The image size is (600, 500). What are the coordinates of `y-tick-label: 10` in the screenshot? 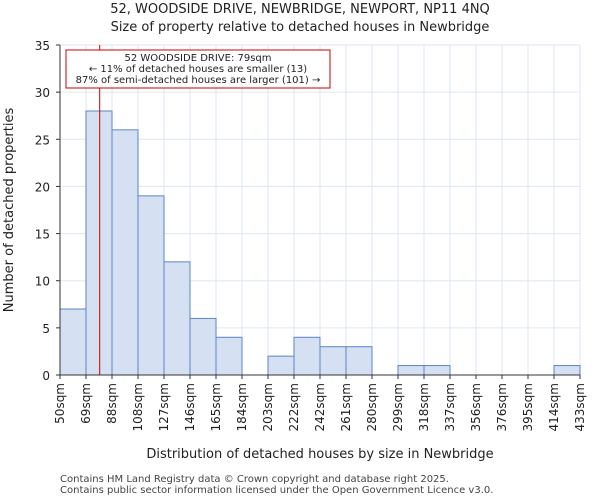 It's located at (42, 282).